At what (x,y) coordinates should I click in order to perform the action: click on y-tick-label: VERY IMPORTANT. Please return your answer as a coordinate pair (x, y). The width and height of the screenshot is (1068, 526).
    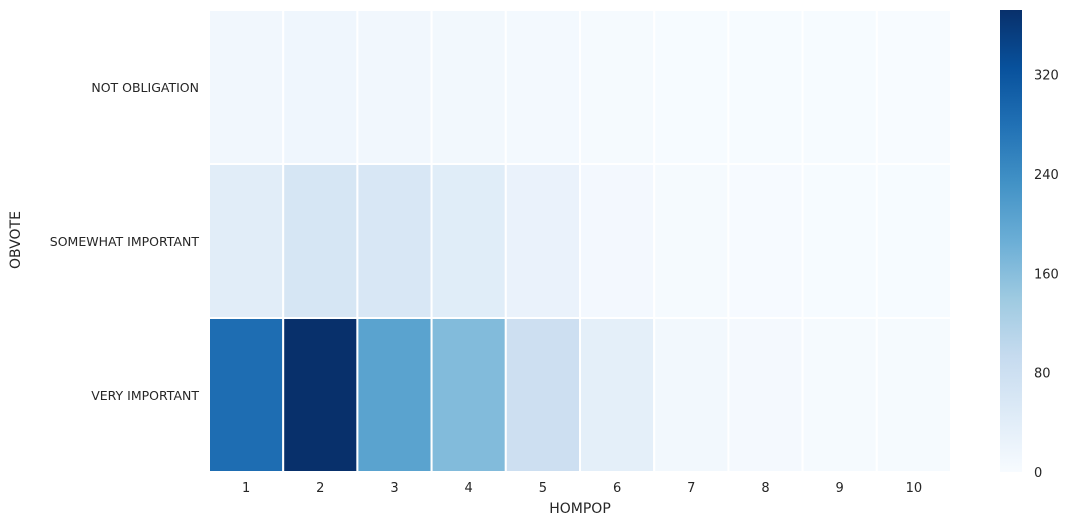
    Looking at the image, I should click on (145, 395).